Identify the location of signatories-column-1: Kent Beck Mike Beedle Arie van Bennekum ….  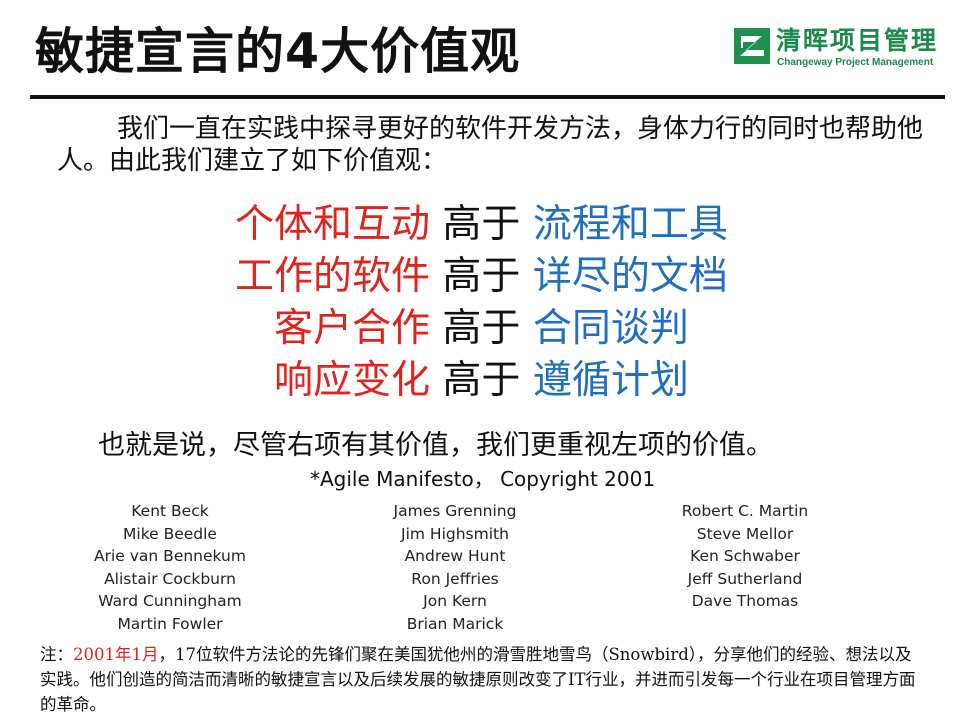
(170, 567).